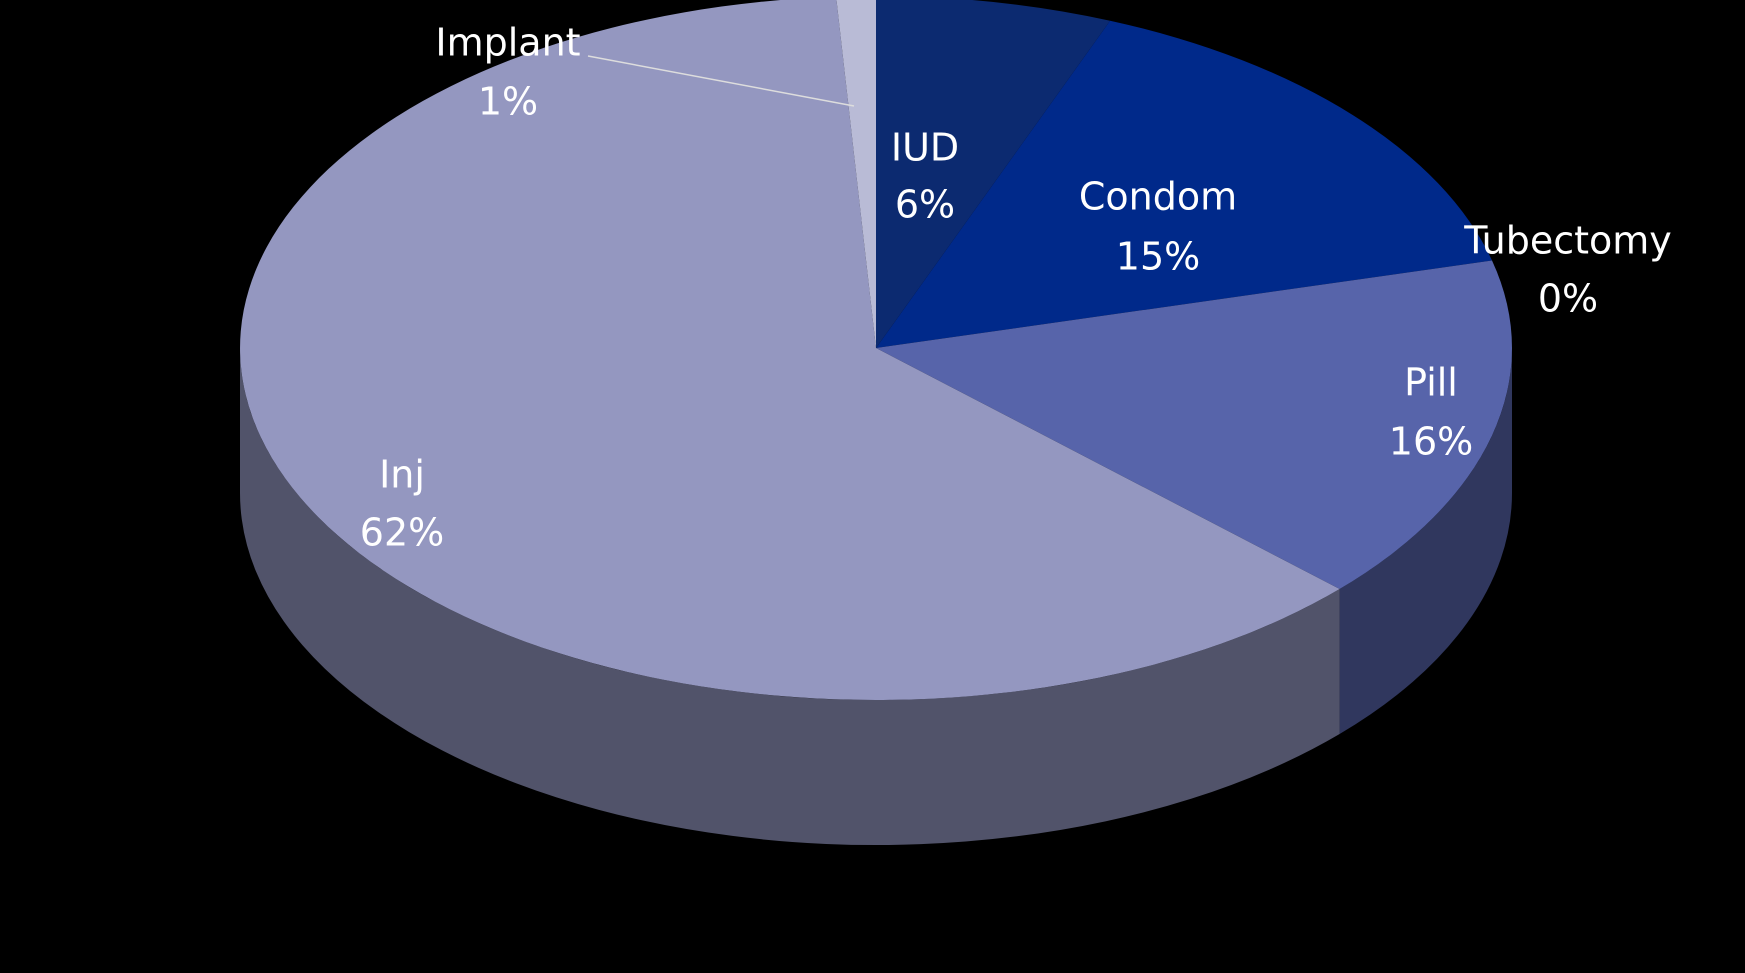 Image resolution: width=1745 pixels, height=973 pixels. What do you see at coordinates (508, 102) in the screenshot?
I see `value-label: 1%` at bounding box center [508, 102].